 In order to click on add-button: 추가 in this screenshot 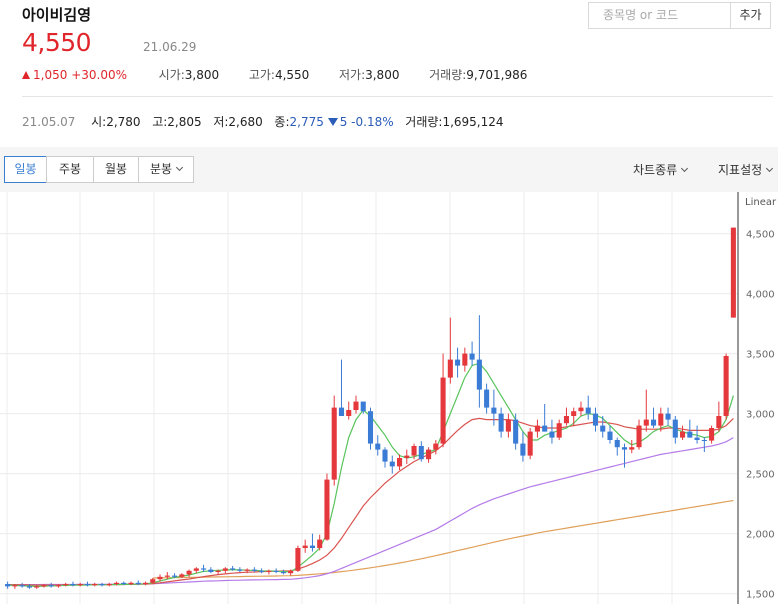, I will do `click(751, 15)`.